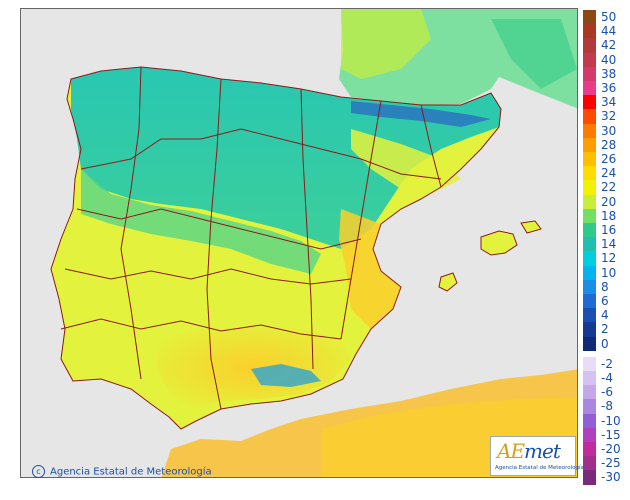 The height and width of the screenshot is (500, 630). I want to click on legend-row: 42, so click(606, 45).